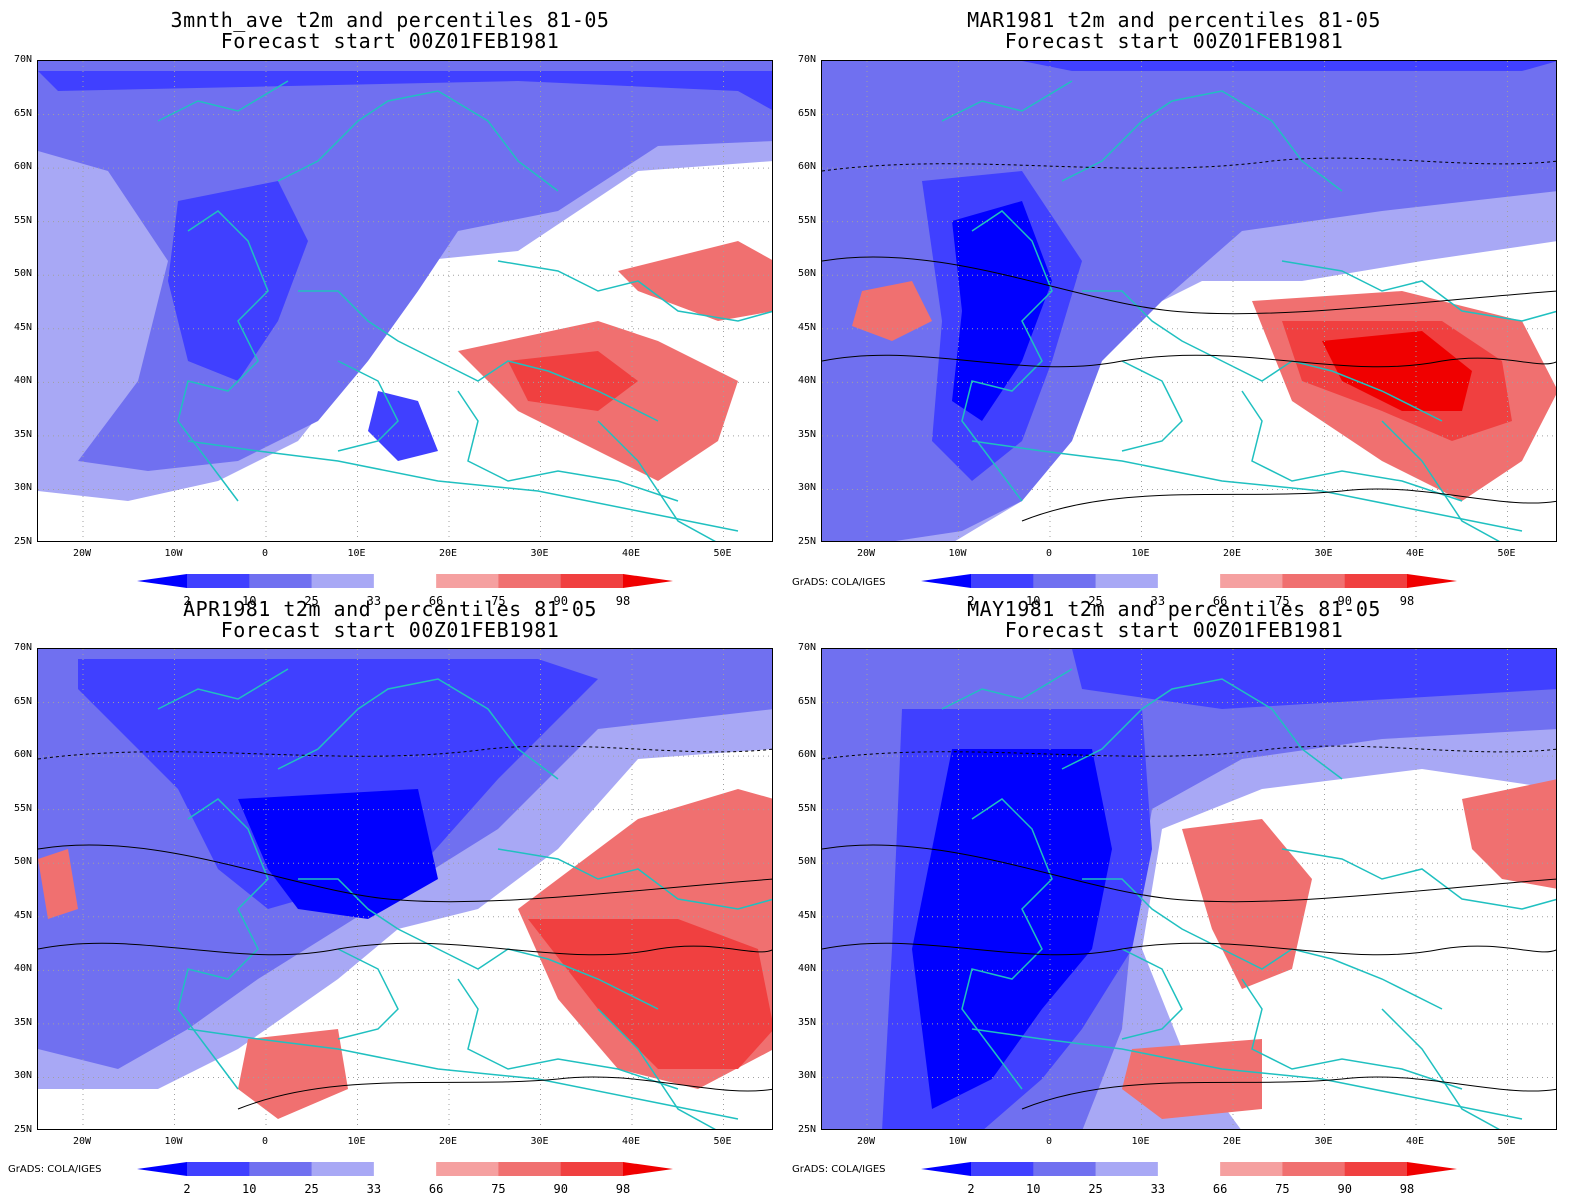 This screenshot has width=1596, height=1196. What do you see at coordinates (1189, 927) in the screenshot?
I see `temperature-contours` at bounding box center [1189, 927].